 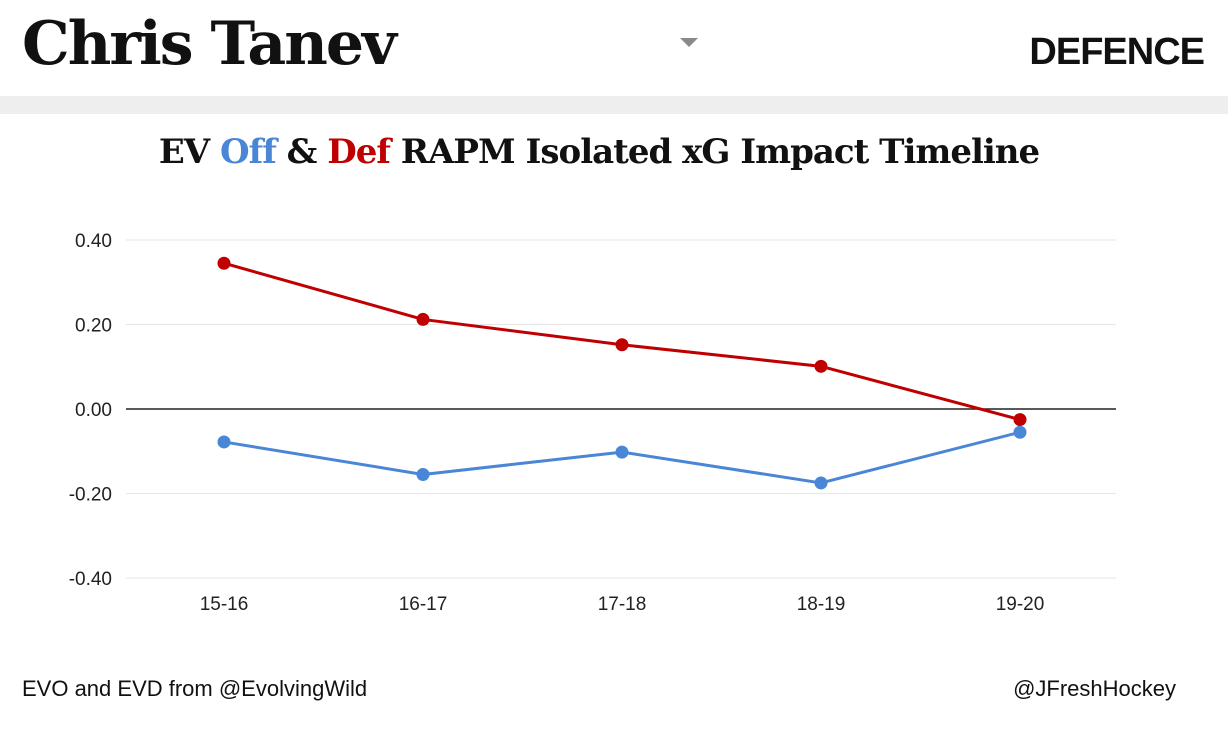 I want to click on x-tick-label: 19-20, so click(x=1020, y=604).